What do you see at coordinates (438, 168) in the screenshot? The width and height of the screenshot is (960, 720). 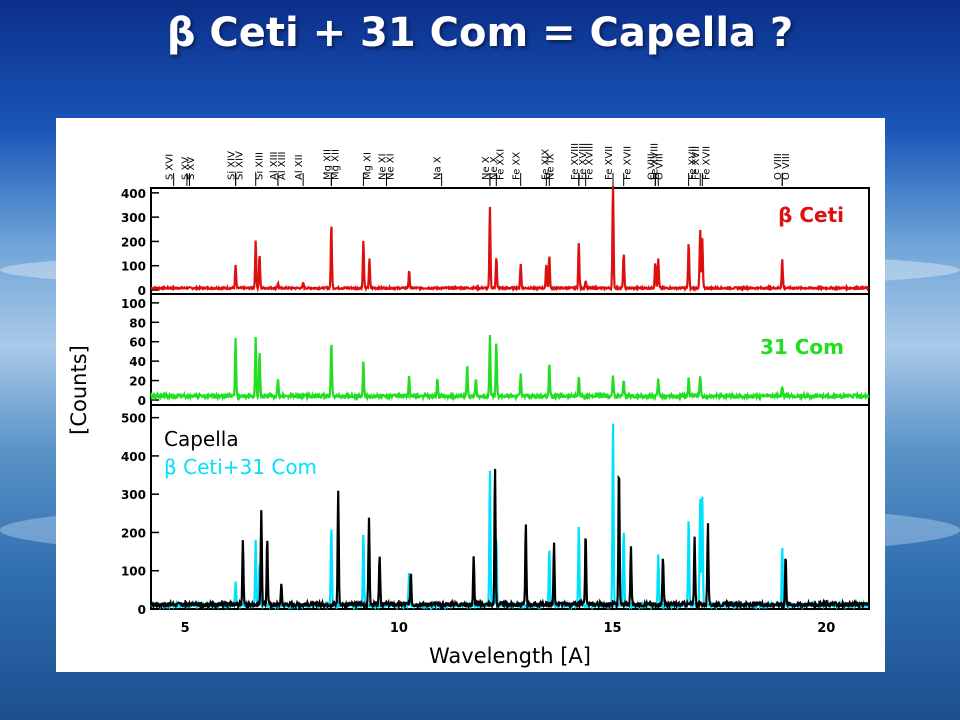 I see `line-id-label: Na X` at bounding box center [438, 168].